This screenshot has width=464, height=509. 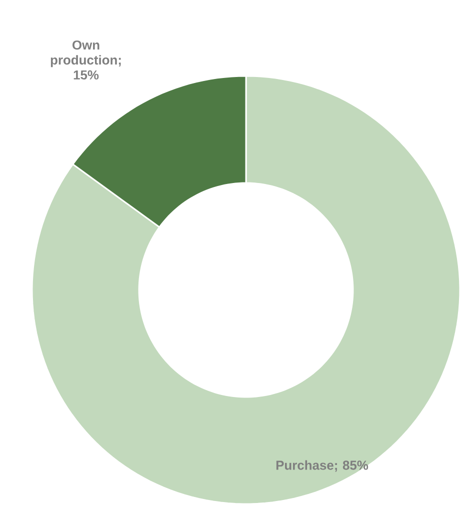 I want to click on data-label: Purchase; 85%, so click(x=322, y=466).